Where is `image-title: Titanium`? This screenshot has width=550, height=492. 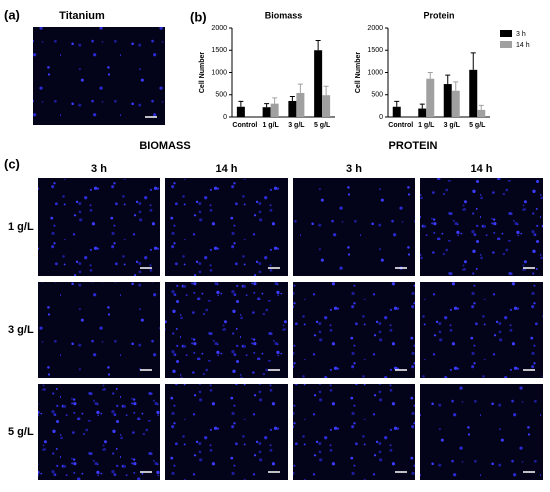
image-title: Titanium is located at coordinates (82, 16).